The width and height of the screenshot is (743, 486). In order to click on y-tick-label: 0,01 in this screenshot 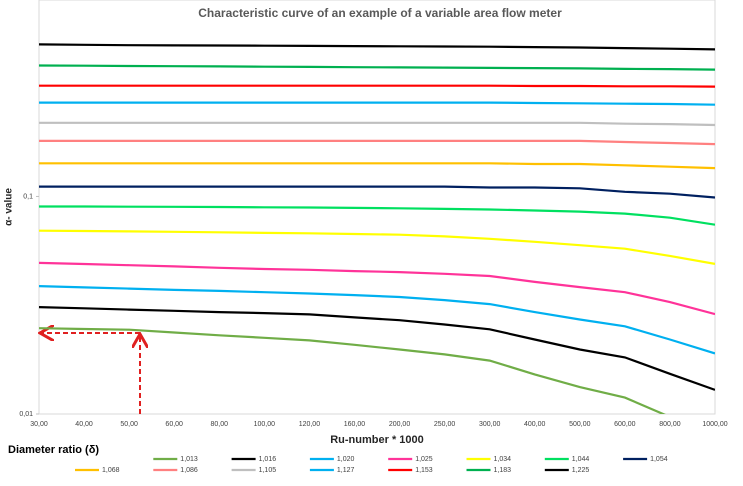, I will do `click(26, 414)`.